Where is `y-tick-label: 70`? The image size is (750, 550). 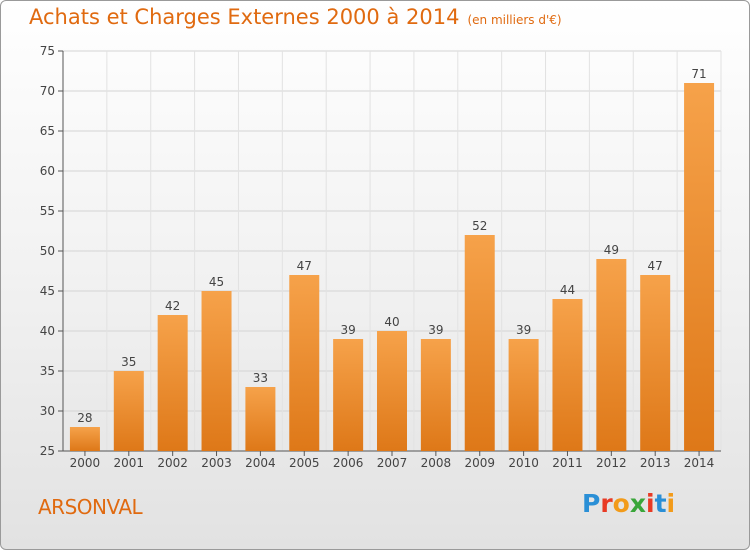 y-tick-label: 70 is located at coordinates (47, 91).